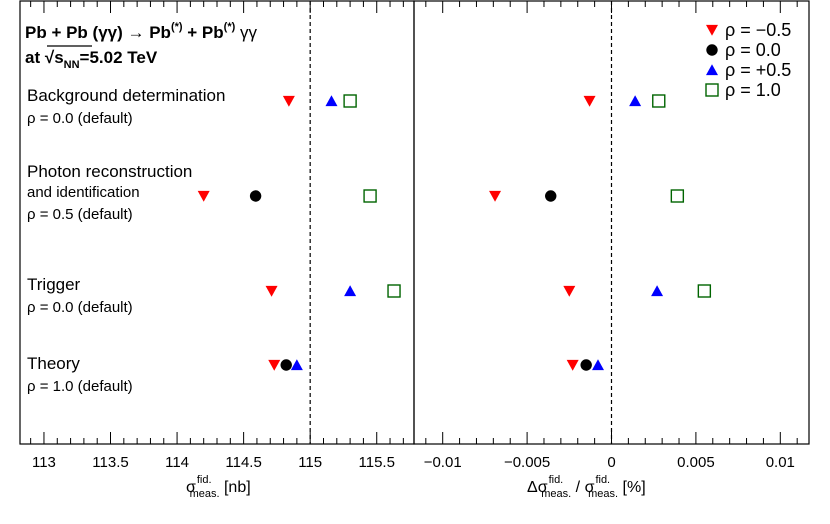 The height and width of the screenshot is (524, 830). Describe the element at coordinates (126, 95) in the screenshot. I see `category-label-background: Background determination` at that location.